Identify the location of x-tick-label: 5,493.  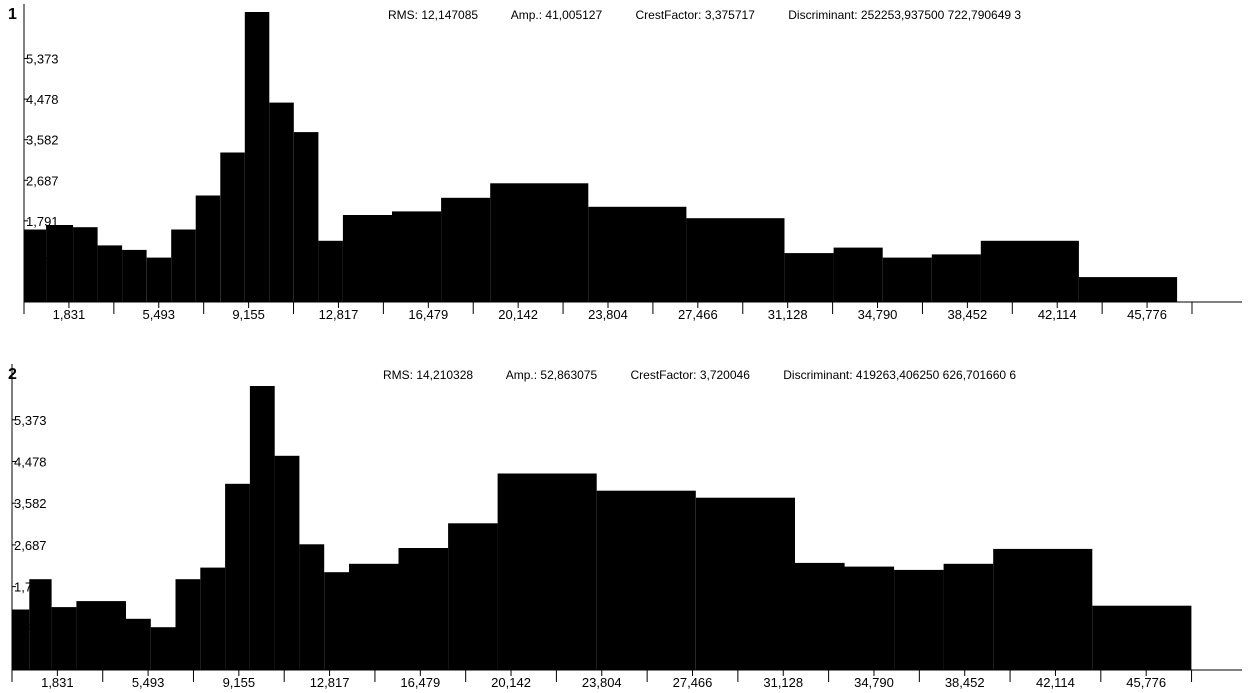
(148, 682).